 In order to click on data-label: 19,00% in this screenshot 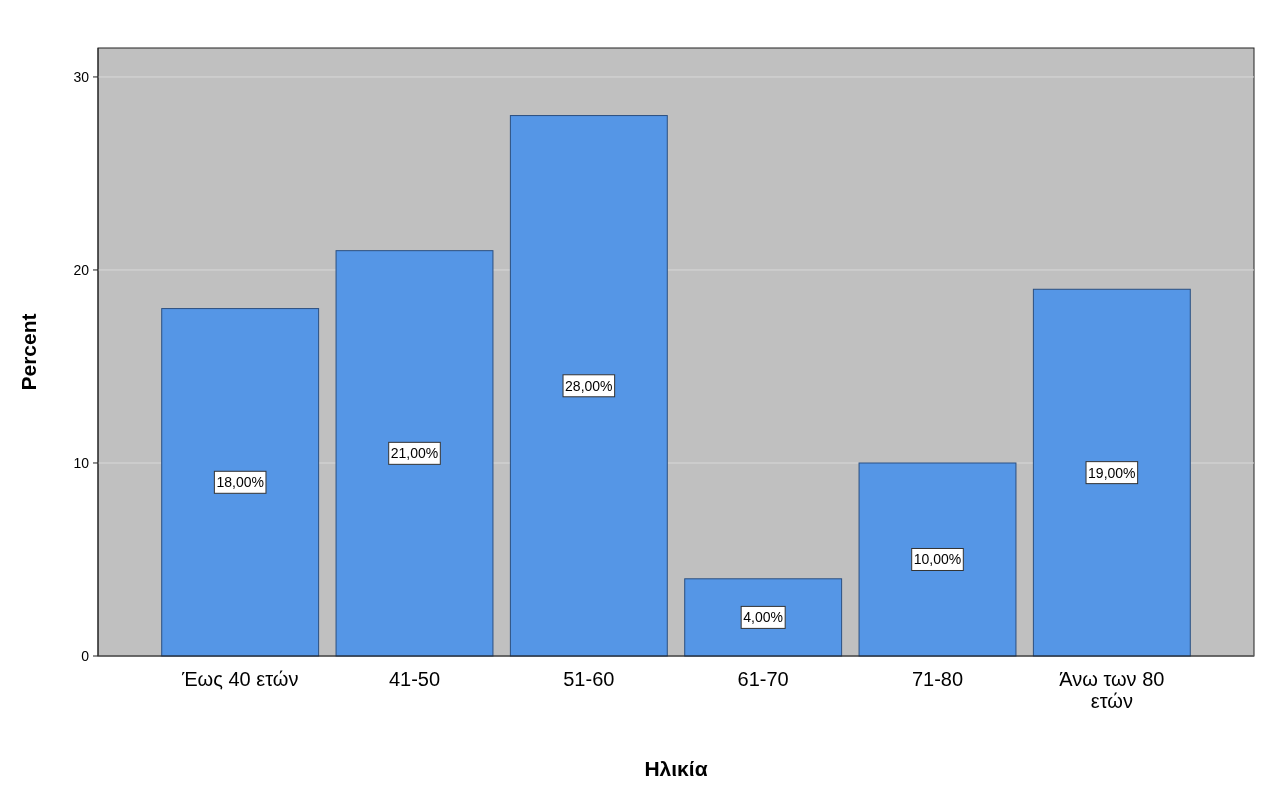, I will do `click(1112, 472)`.